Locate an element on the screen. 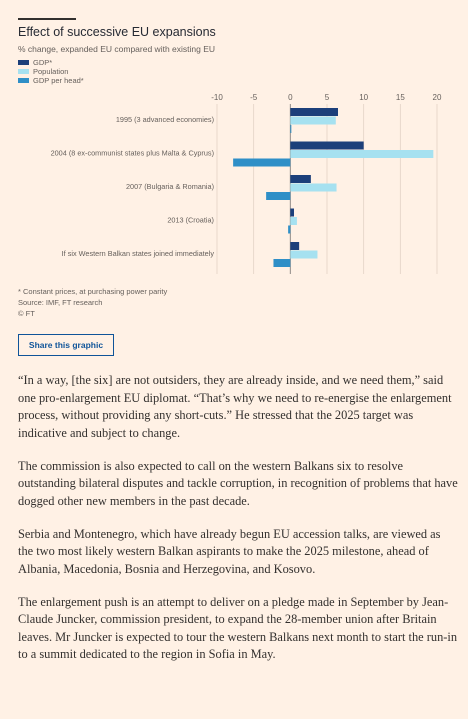 Image resolution: width=468 pixels, height=719 pixels. title-rule is located at coordinates (47, 19).